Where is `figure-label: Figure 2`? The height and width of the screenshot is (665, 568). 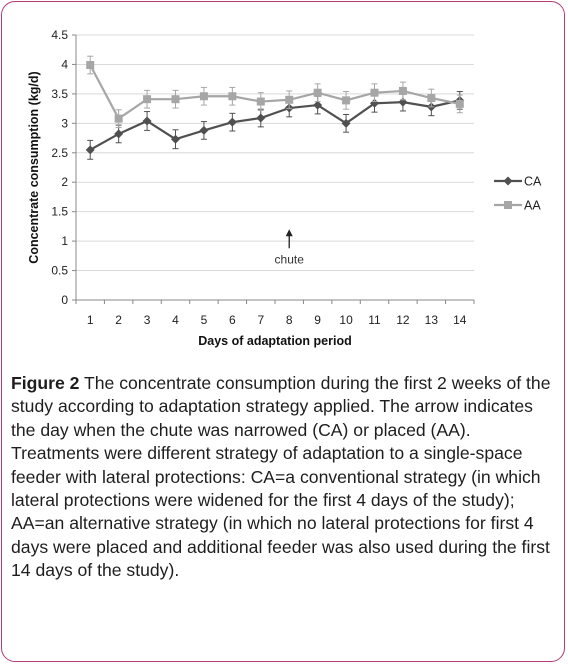 figure-label: Figure 2 is located at coordinates (45, 383).